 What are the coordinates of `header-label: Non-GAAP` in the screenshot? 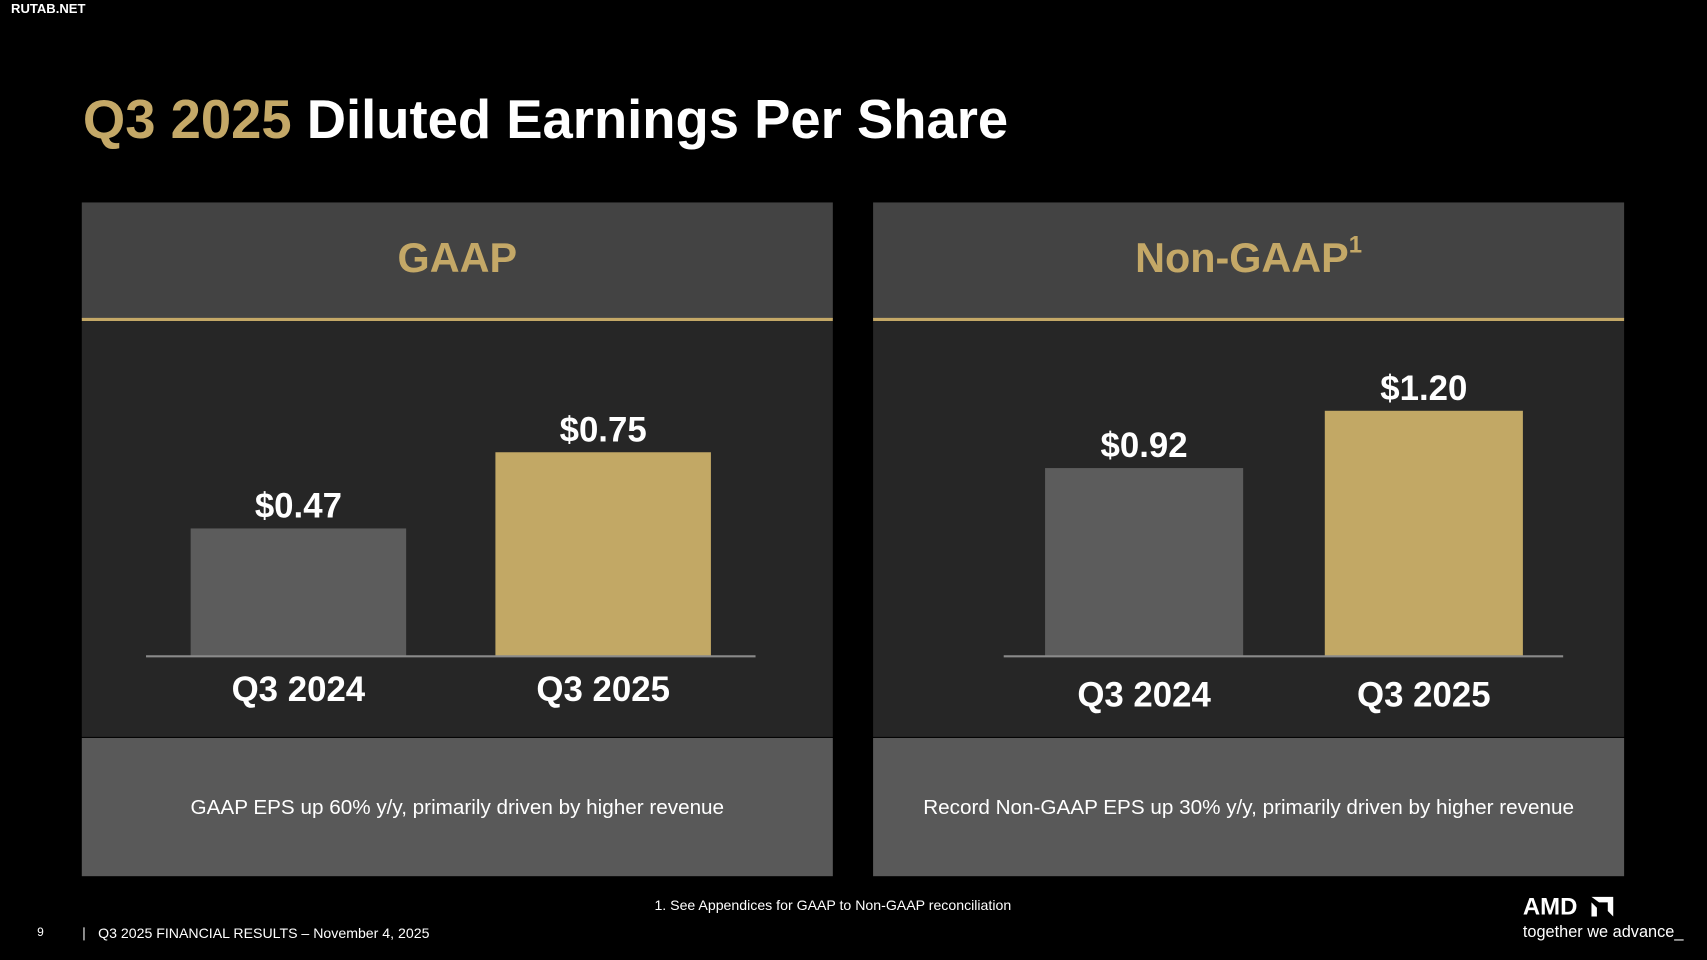 It's located at (1242, 258).